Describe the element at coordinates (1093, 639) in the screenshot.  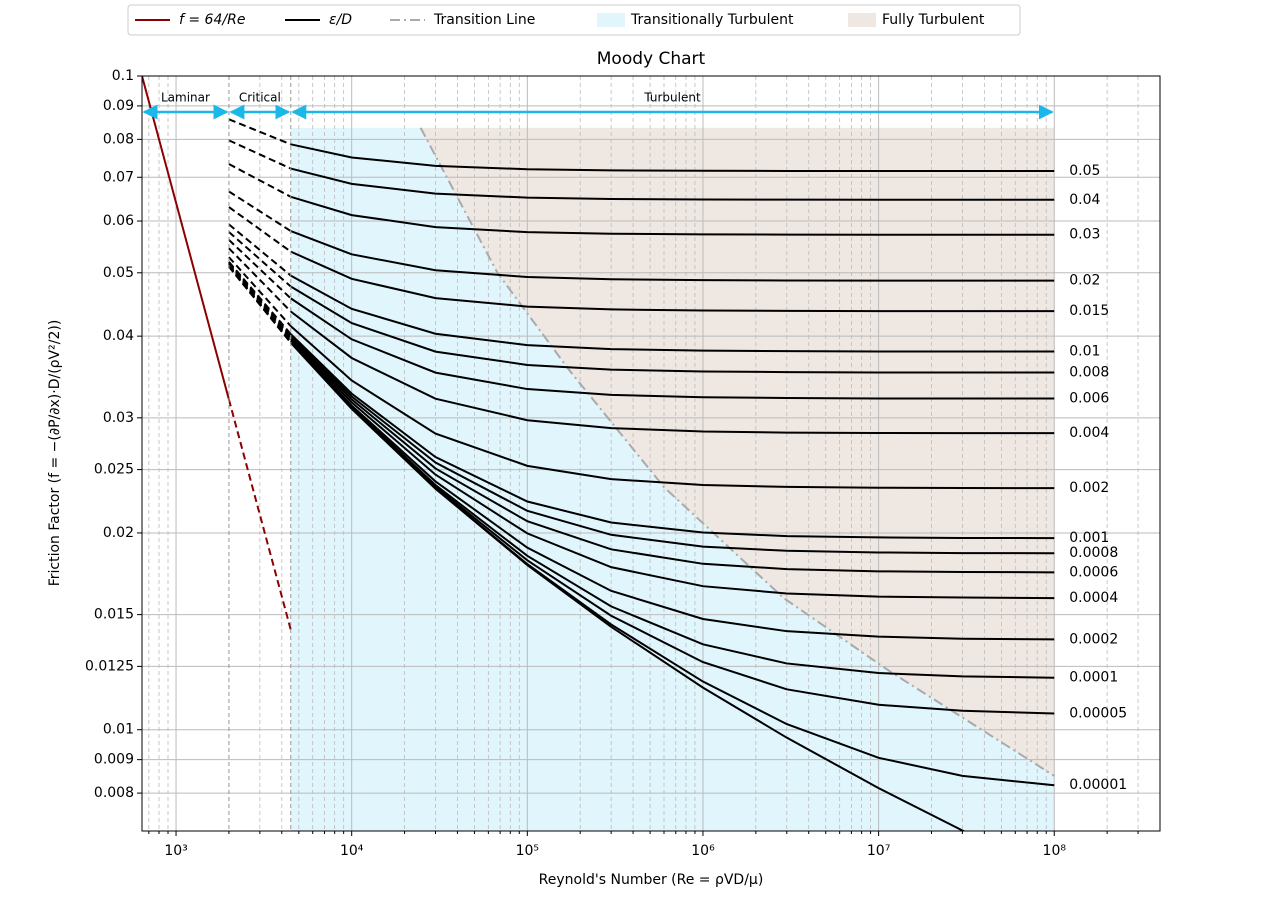
I see `roughness-label: 0.0002` at that location.